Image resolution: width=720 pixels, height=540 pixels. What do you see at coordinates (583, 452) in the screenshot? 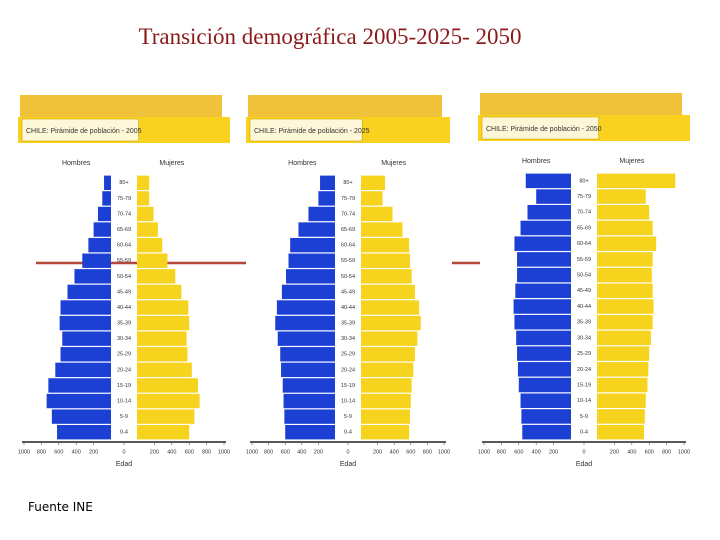
I see `x-tick-label: 0` at bounding box center [583, 452].